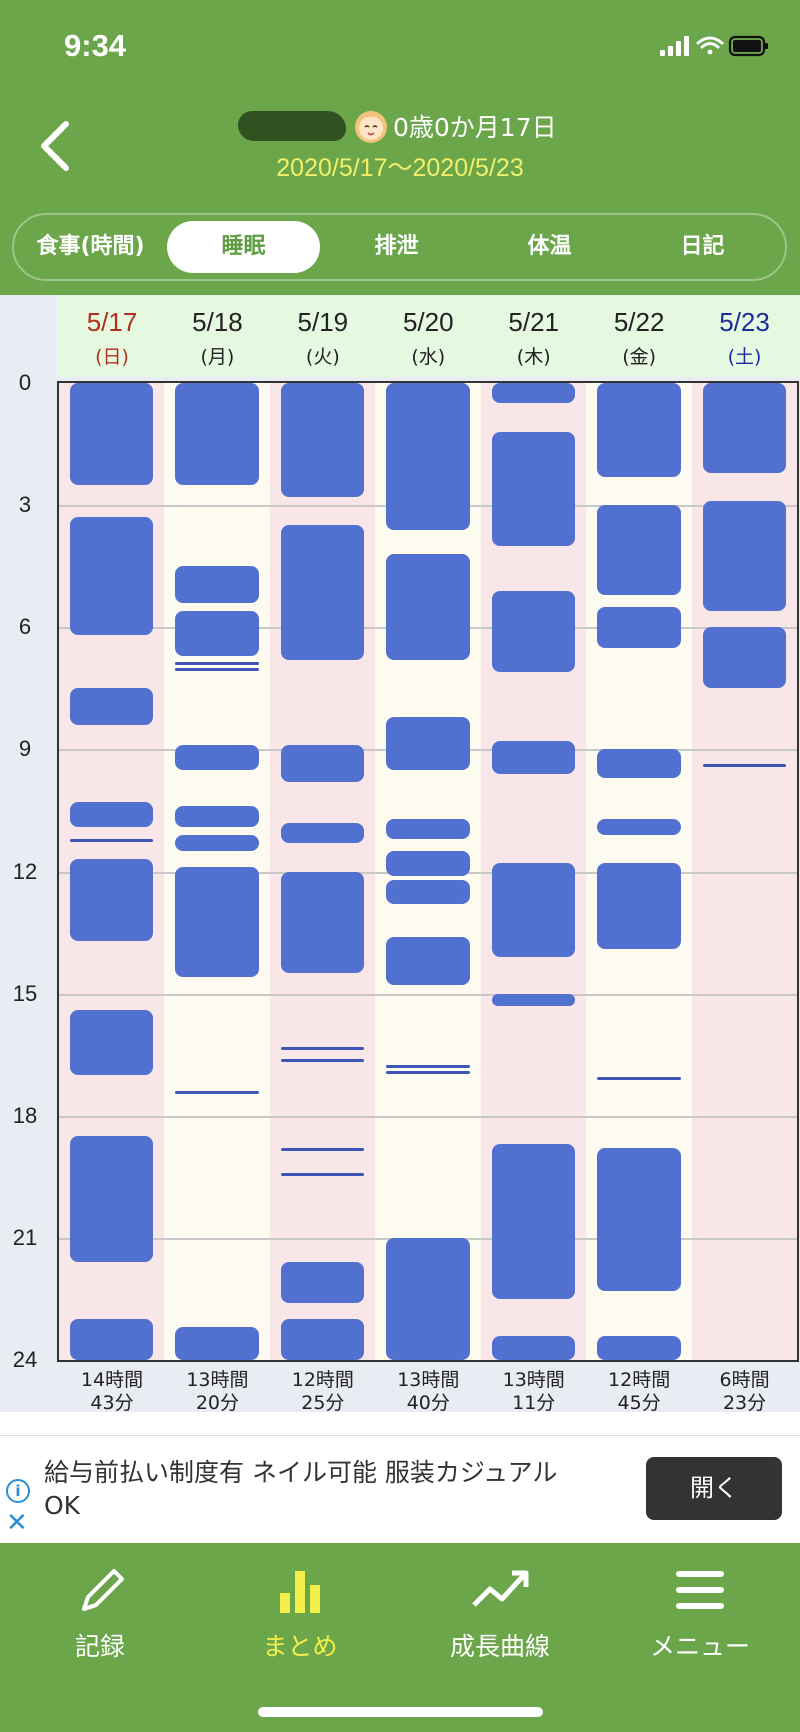 The image size is (800, 1732). Describe the element at coordinates (217, 1380) in the screenshot. I see `total-hours: 13時間` at that location.